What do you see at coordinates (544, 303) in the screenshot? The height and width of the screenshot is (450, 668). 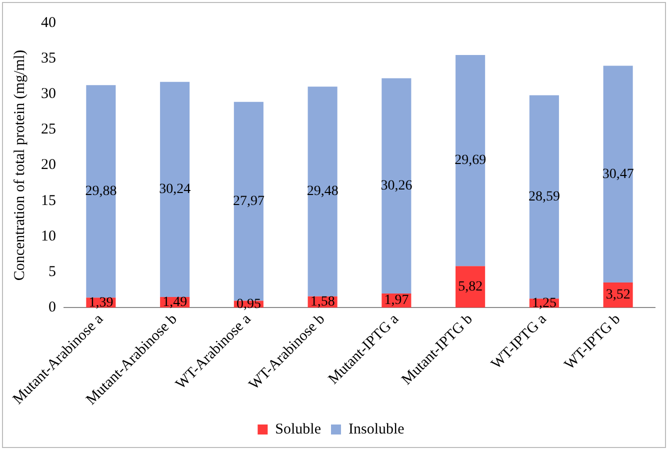 I see `data-label: 1,25` at bounding box center [544, 303].